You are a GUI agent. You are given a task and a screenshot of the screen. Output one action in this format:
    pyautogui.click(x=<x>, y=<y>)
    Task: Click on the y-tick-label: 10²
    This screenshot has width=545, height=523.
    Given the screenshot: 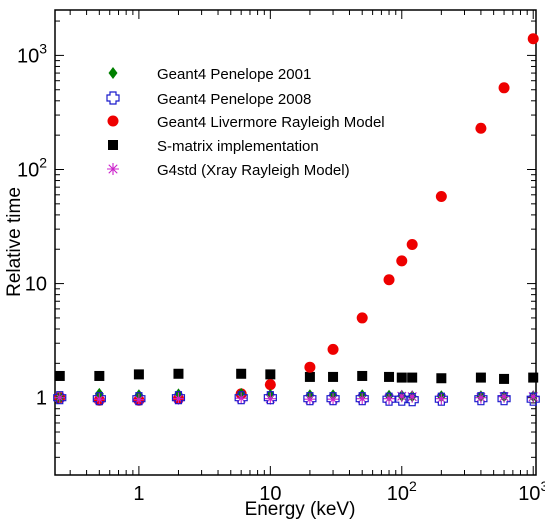 What is the action you would take?
    pyautogui.click(x=32, y=167)
    